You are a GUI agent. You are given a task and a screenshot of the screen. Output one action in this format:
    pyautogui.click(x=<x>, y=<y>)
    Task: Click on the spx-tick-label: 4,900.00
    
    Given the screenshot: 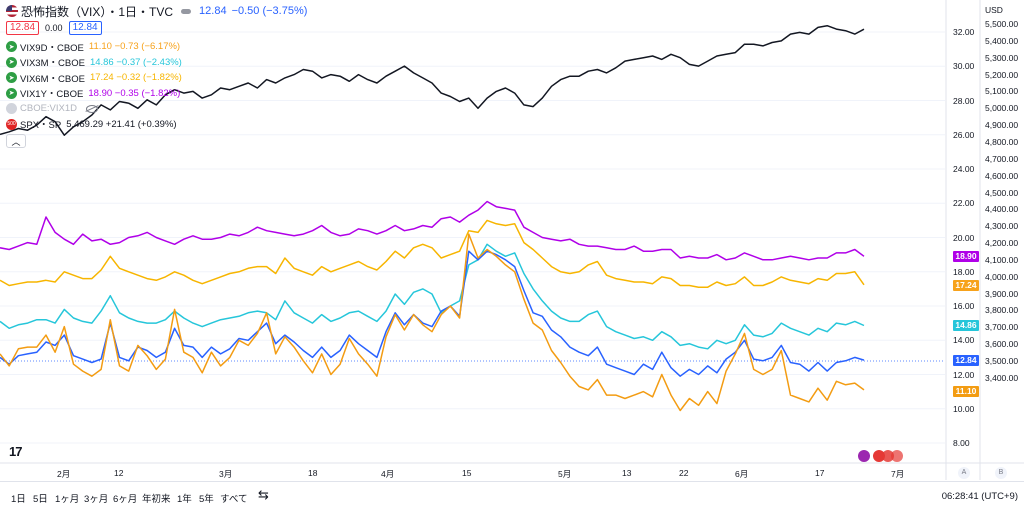 What is the action you would take?
    pyautogui.click(x=1002, y=125)
    